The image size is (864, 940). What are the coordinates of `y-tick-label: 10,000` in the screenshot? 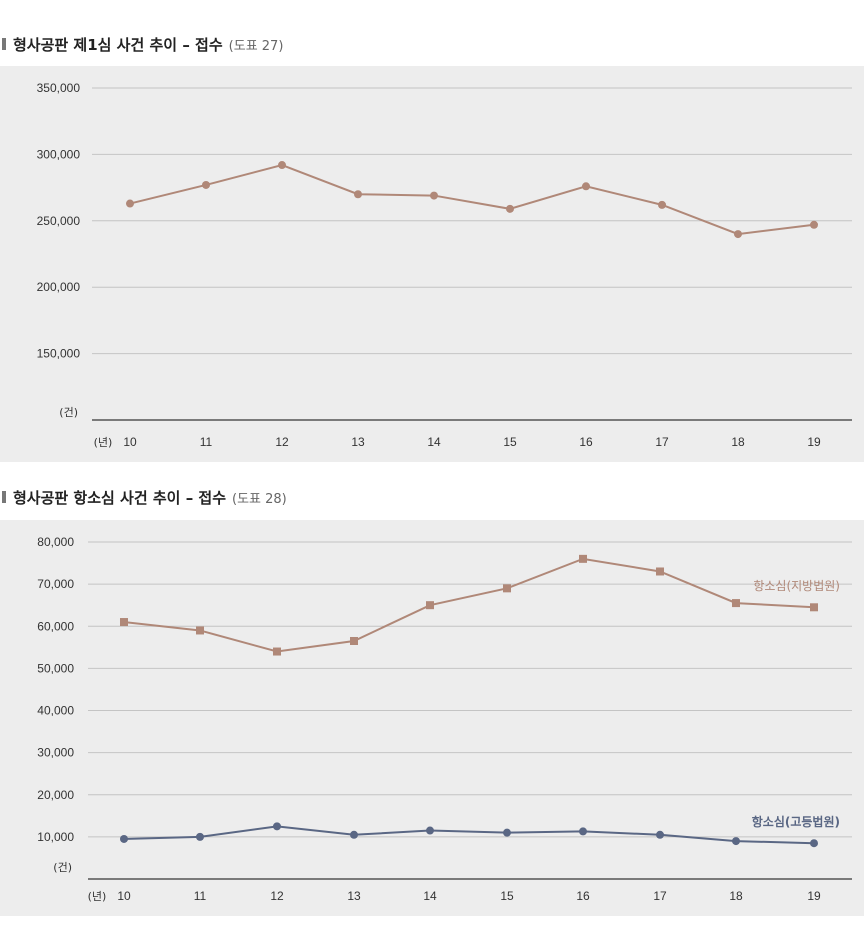 It's located at (55, 837).